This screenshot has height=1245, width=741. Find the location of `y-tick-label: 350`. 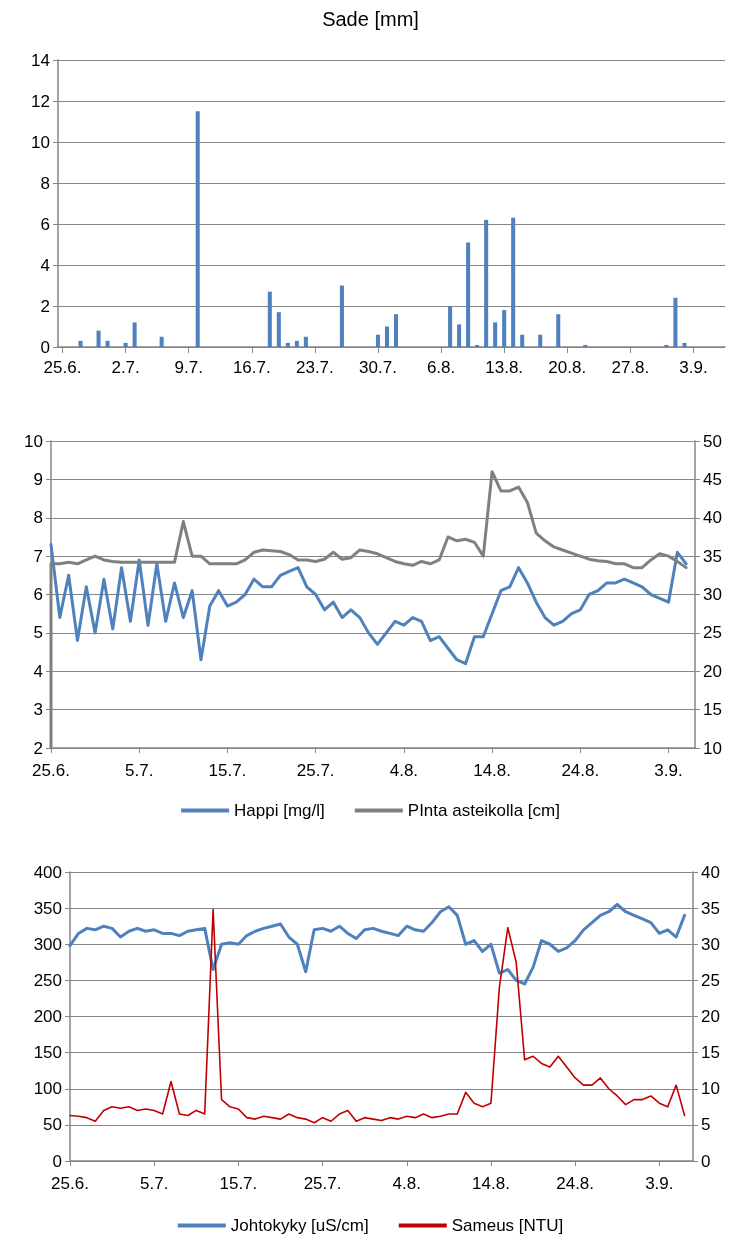

y-tick-label: 350 is located at coordinates (47, 908).